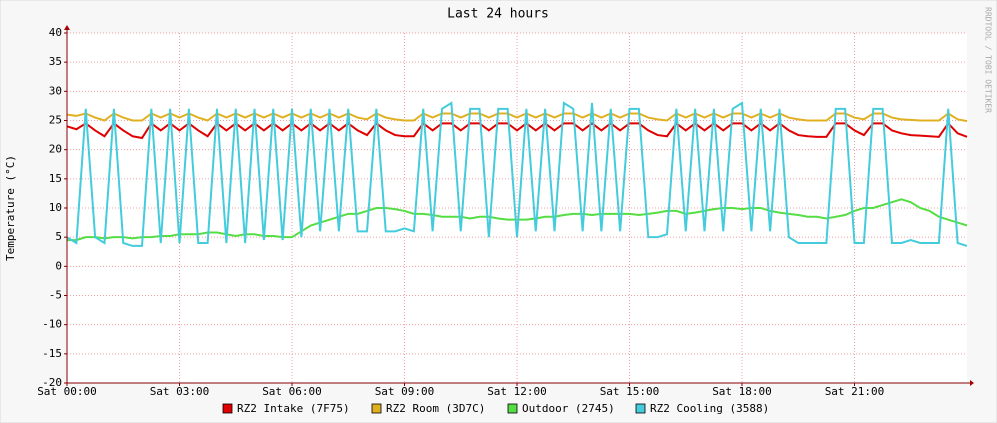 The image size is (997, 423). Describe the element at coordinates (855, 391) in the screenshot. I see `x-tick-label: Sat 21:00` at that location.